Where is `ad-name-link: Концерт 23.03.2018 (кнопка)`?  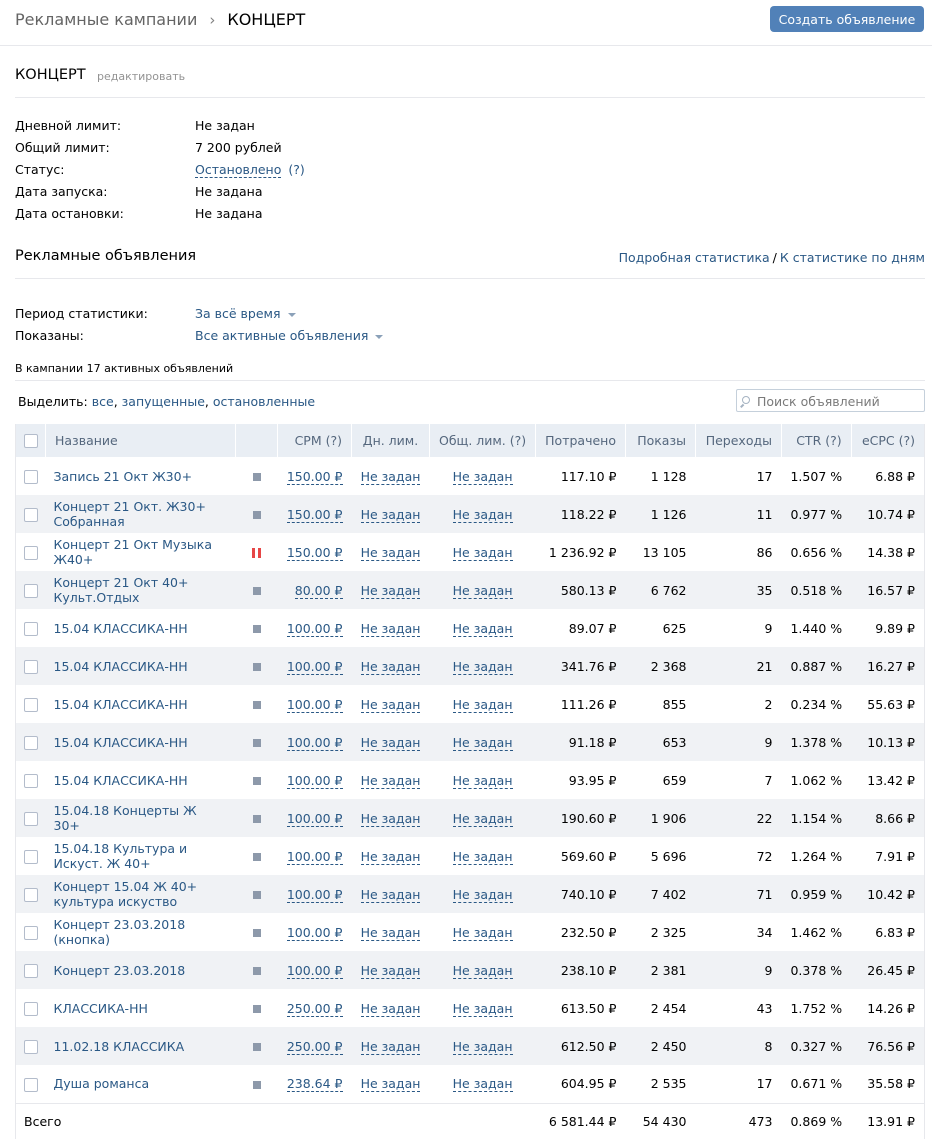 ad-name-link: Концерт 23.03.2018 (кнопка) is located at coordinates (119, 932).